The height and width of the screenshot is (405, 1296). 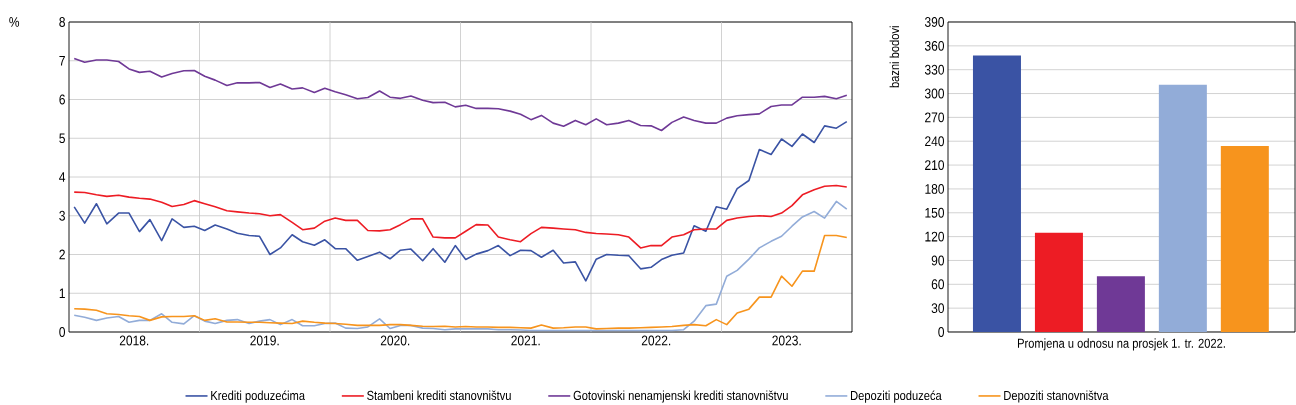 What do you see at coordinates (938, 260) in the screenshot?
I see `y-tick-label: 90` at bounding box center [938, 260].